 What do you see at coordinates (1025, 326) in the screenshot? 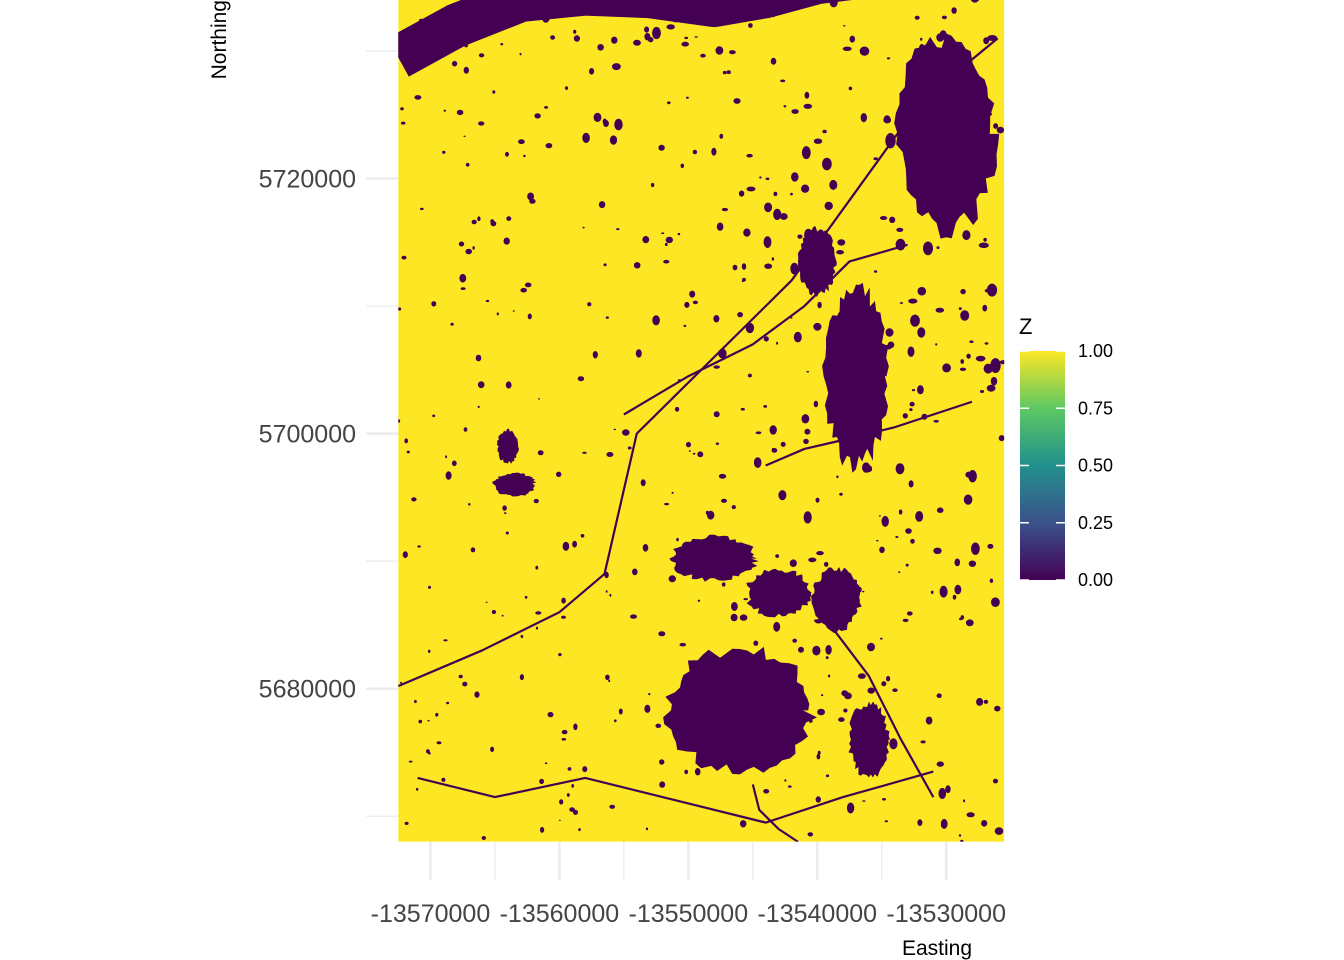
I see `legend-title: Z` at bounding box center [1025, 326].